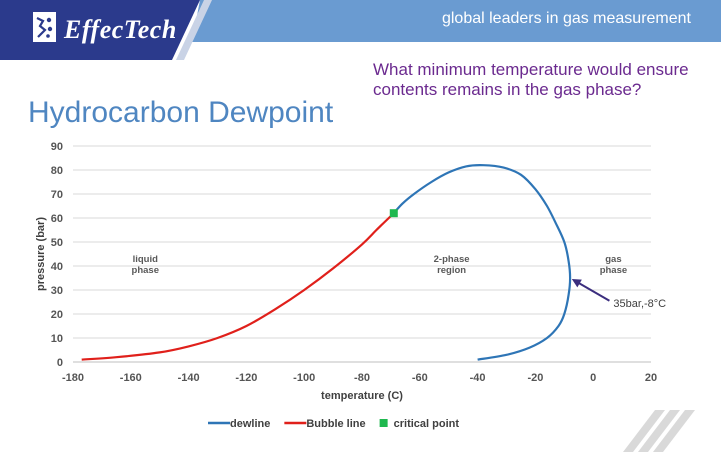 This screenshot has width=721, height=452. Describe the element at coordinates (362, 378) in the screenshot. I see `x-tick-label: -80` at that location.